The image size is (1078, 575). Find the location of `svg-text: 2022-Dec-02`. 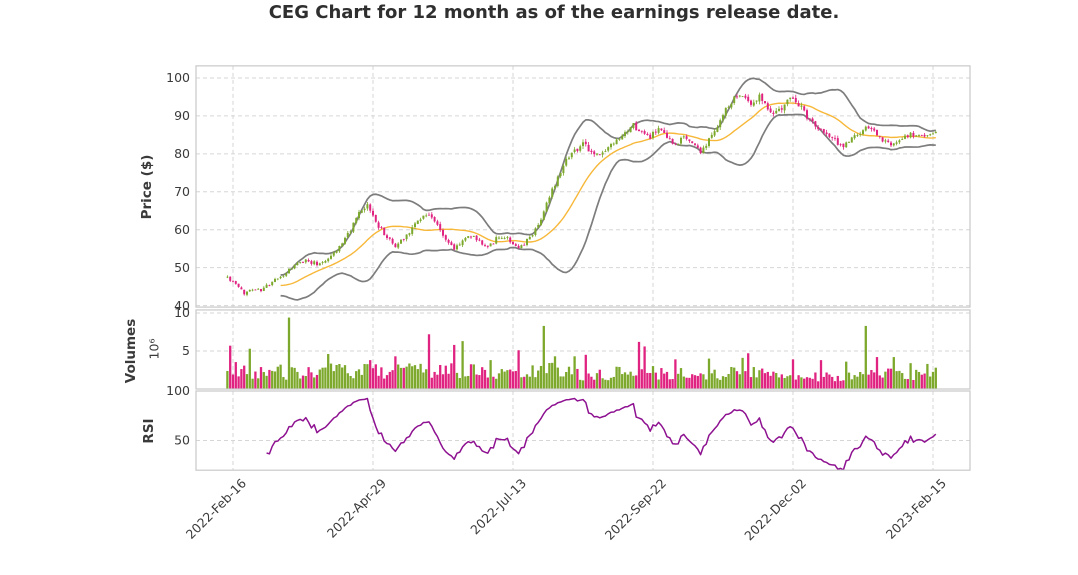

svg-text: 2022-Dec-02 is located at coordinates (775, 510).